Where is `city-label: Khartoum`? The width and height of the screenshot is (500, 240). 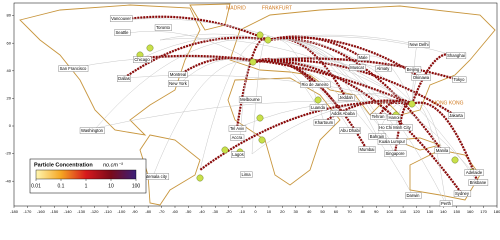 city-label: Khartoum is located at coordinates (324, 122).